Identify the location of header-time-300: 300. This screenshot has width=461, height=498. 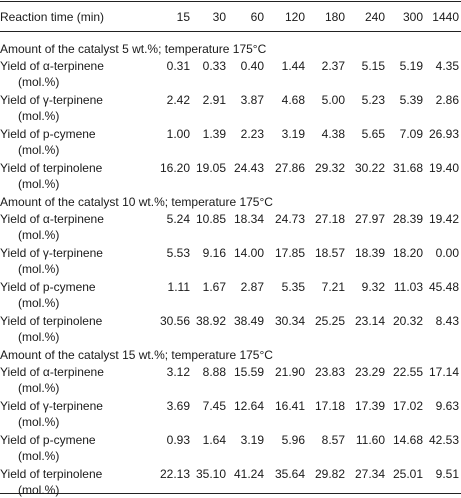
(412, 17).